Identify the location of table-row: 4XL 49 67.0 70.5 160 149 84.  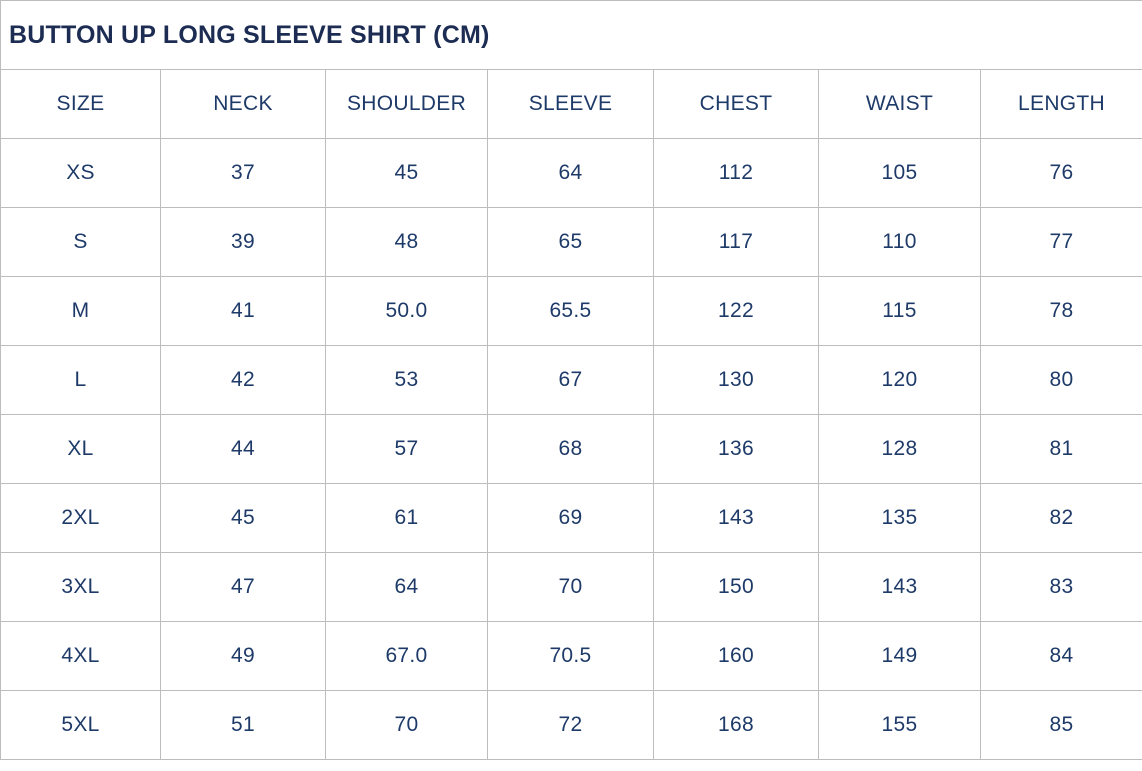
(571, 656).